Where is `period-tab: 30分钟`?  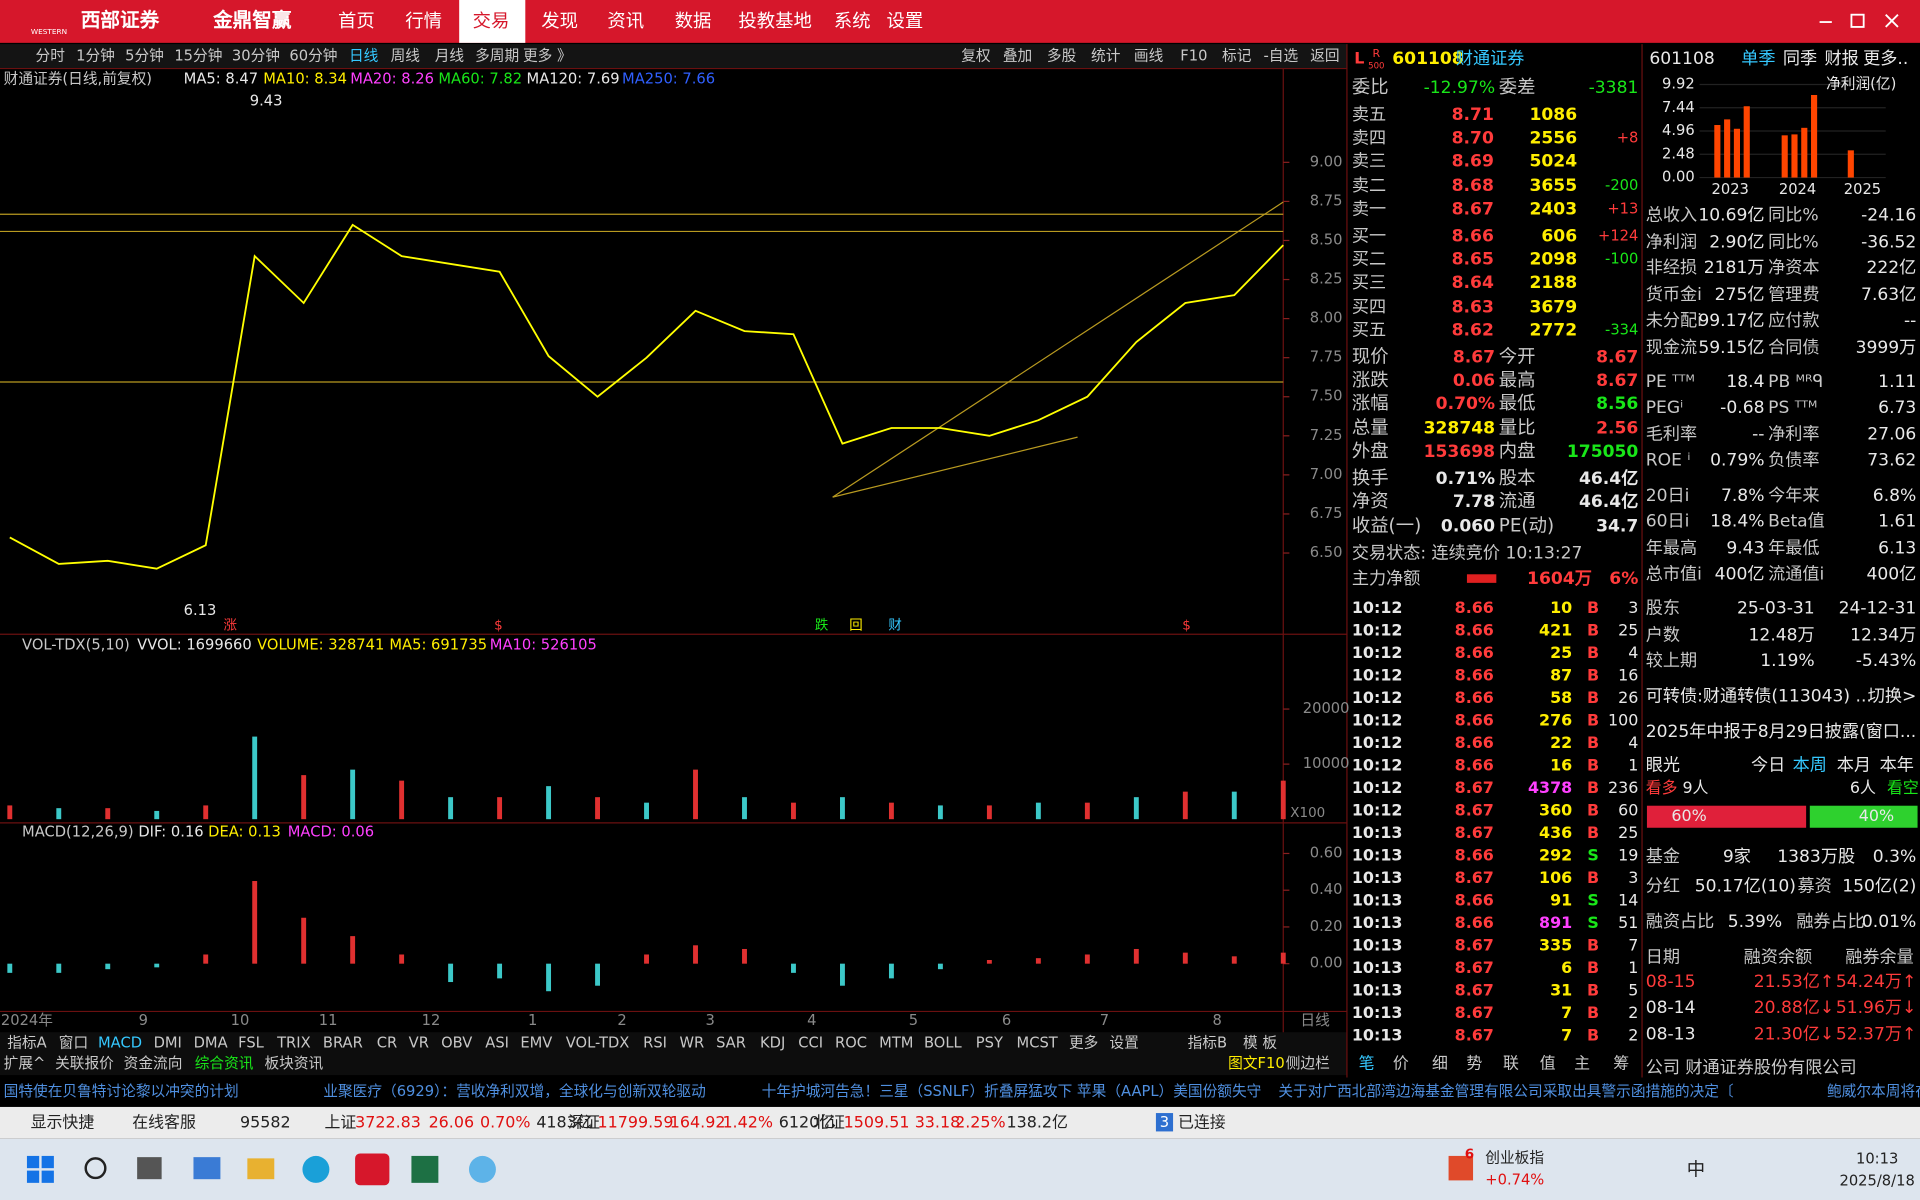 period-tab: 30分钟 is located at coordinates (256, 55).